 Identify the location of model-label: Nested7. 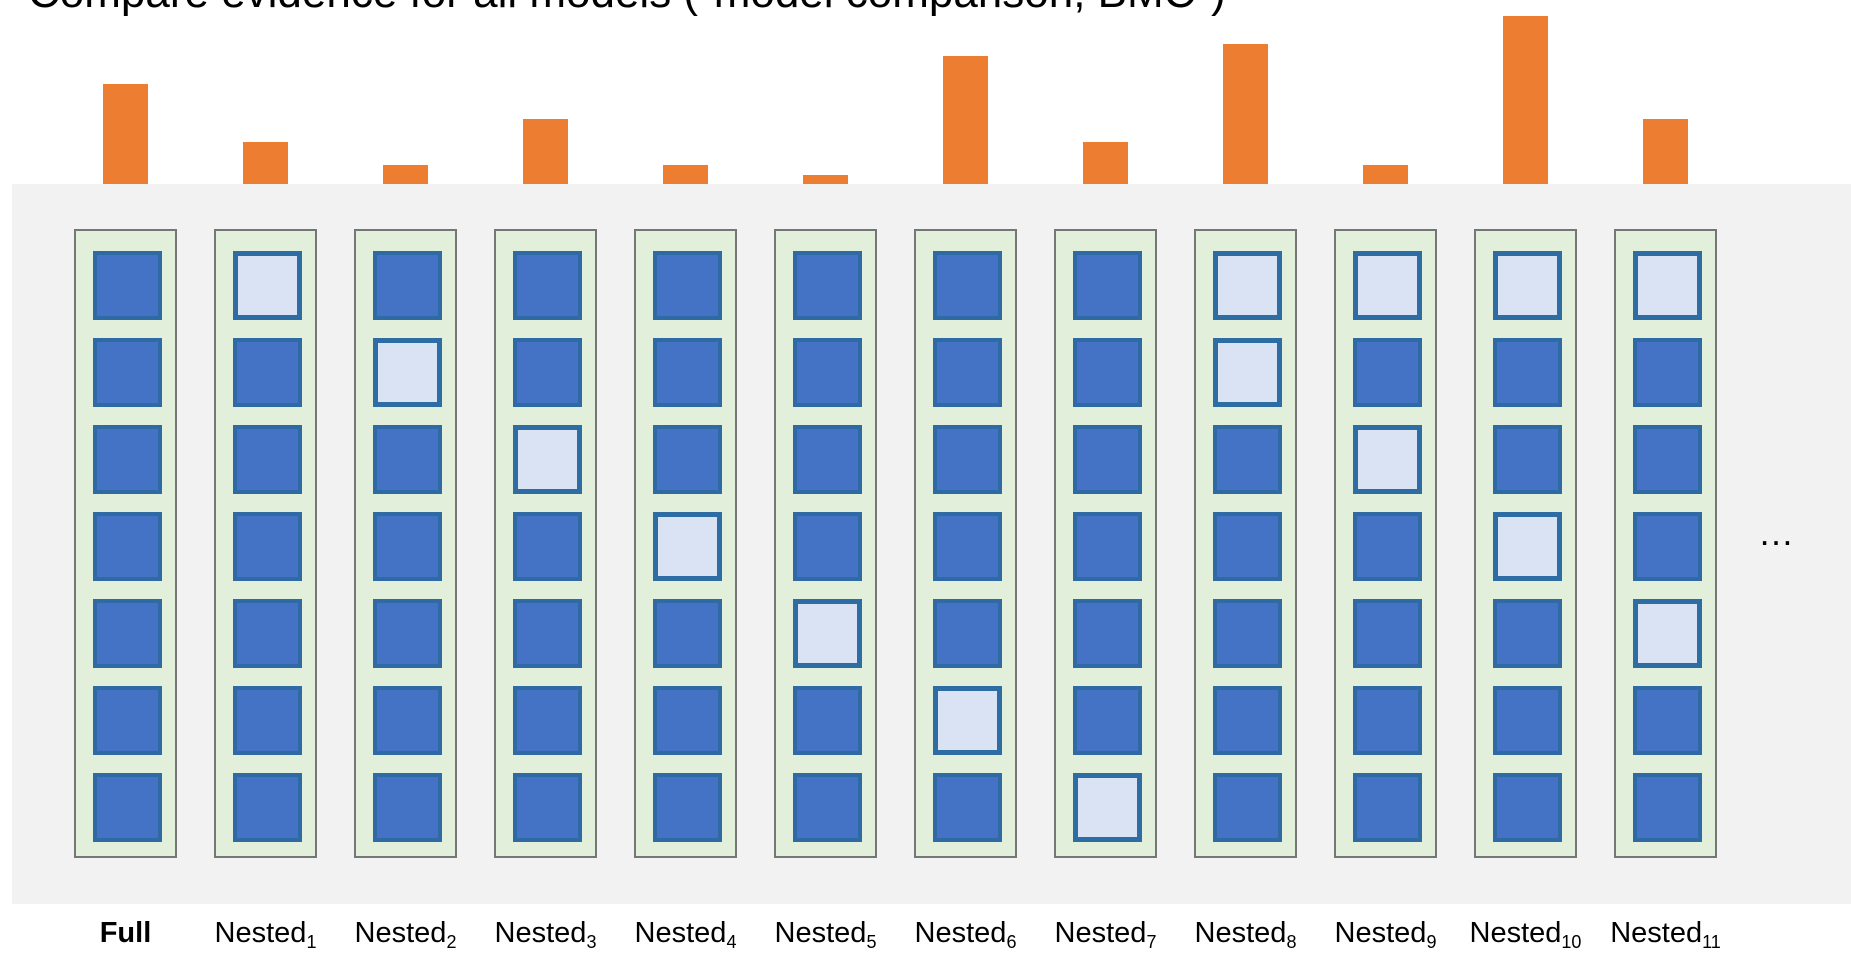
(1106, 935).